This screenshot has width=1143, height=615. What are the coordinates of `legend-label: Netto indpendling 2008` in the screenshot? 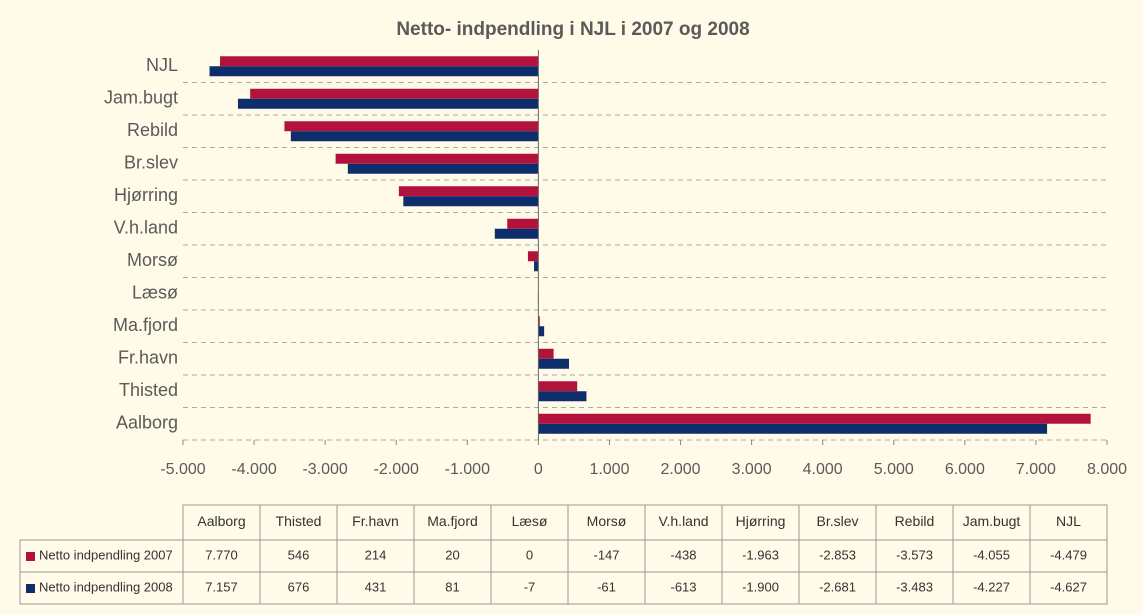 It's located at (106, 586).